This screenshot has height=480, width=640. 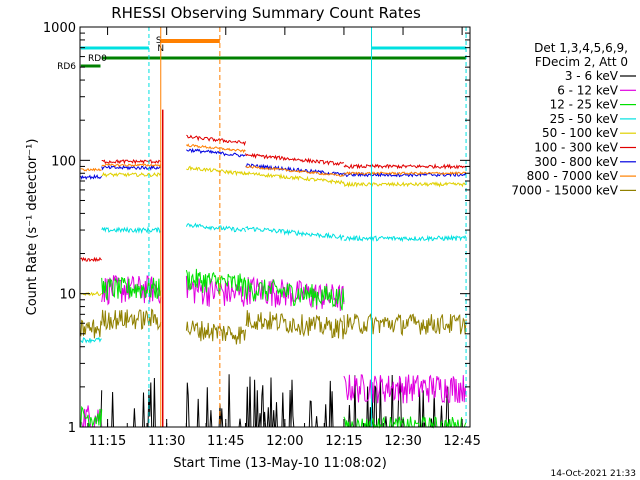 I want to click on y-tick-label: 1000, so click(x=59, y=28).